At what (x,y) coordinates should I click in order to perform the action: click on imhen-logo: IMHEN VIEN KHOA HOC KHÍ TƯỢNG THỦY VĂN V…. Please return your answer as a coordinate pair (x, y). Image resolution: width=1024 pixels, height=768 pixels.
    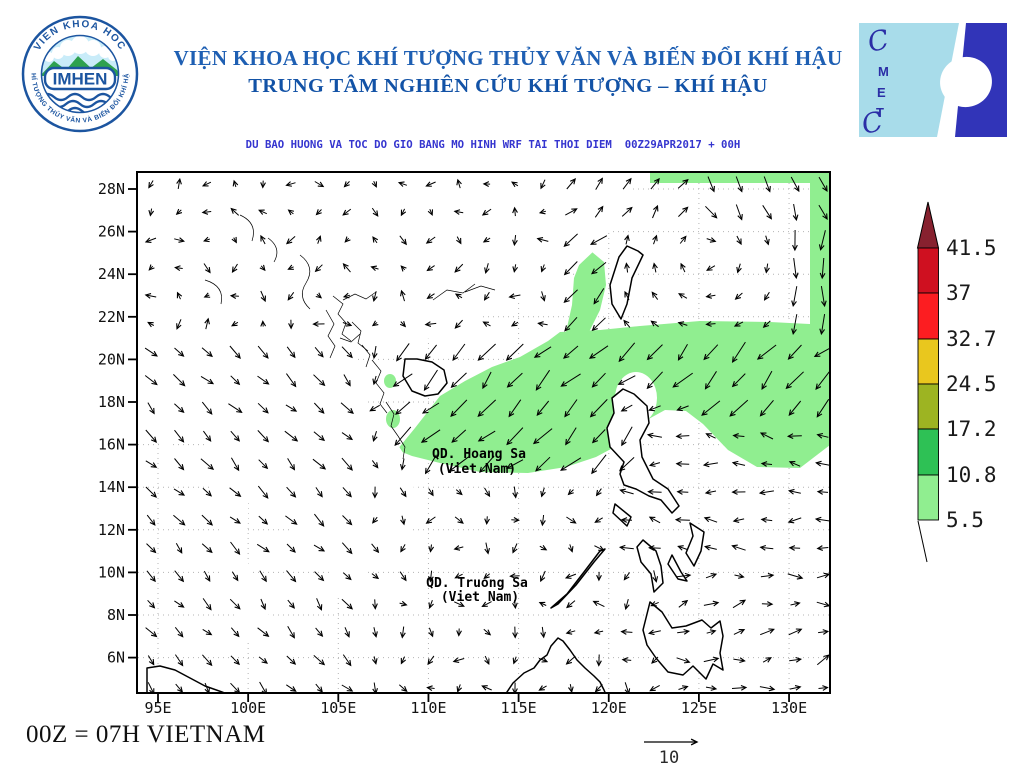
    Looking at the image, I should click on (78, 72).